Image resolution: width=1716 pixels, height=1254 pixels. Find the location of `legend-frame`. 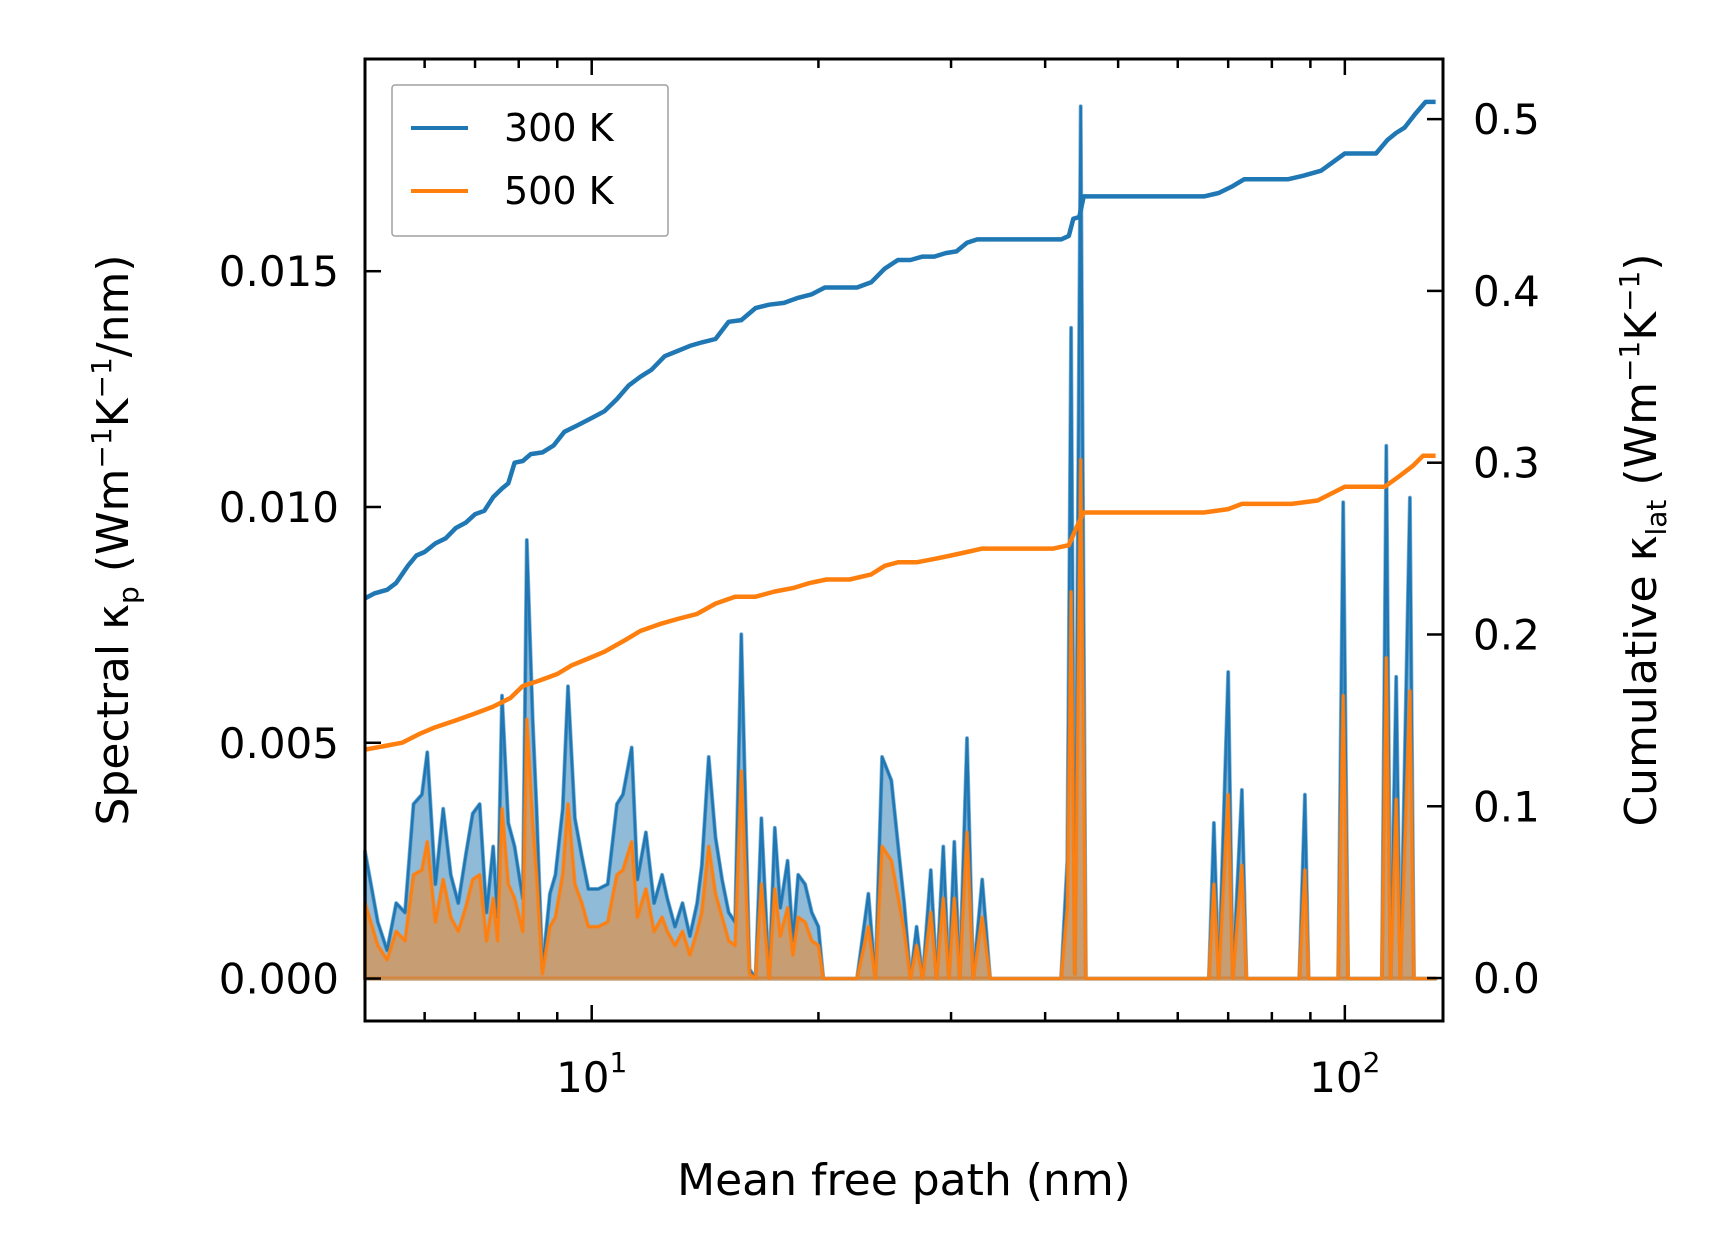

legend-frame is located at coordinates (530, 160).